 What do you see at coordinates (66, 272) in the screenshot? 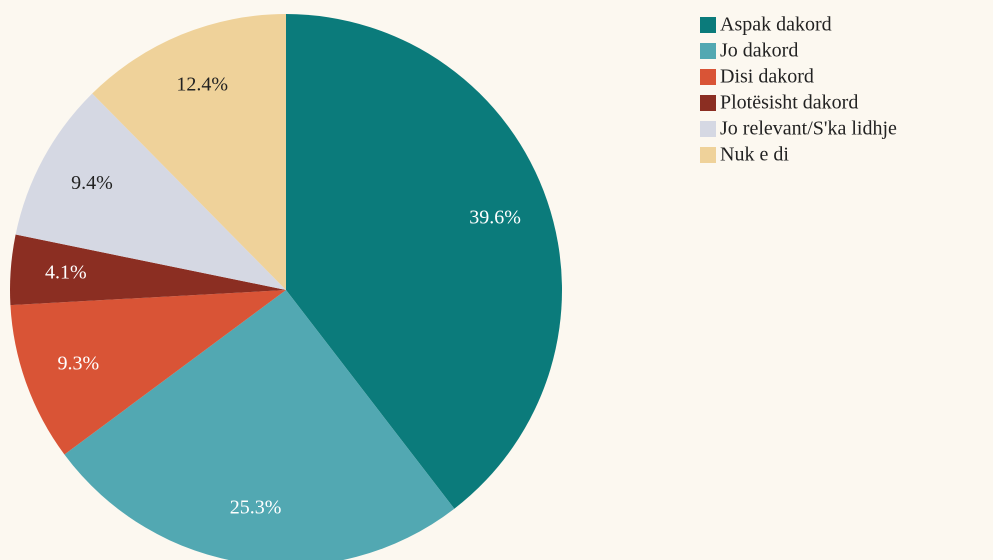
I see `slice-label: 4.1%` at bounding box center [66, 272].